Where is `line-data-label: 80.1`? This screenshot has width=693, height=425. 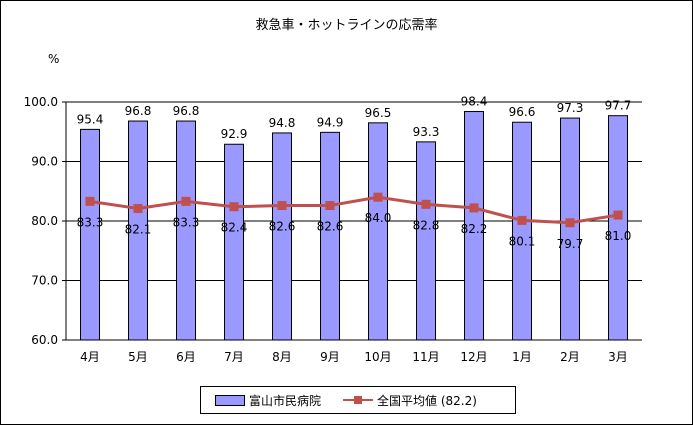 line-data-label: 80.1 is located at coordinates (522, 241).